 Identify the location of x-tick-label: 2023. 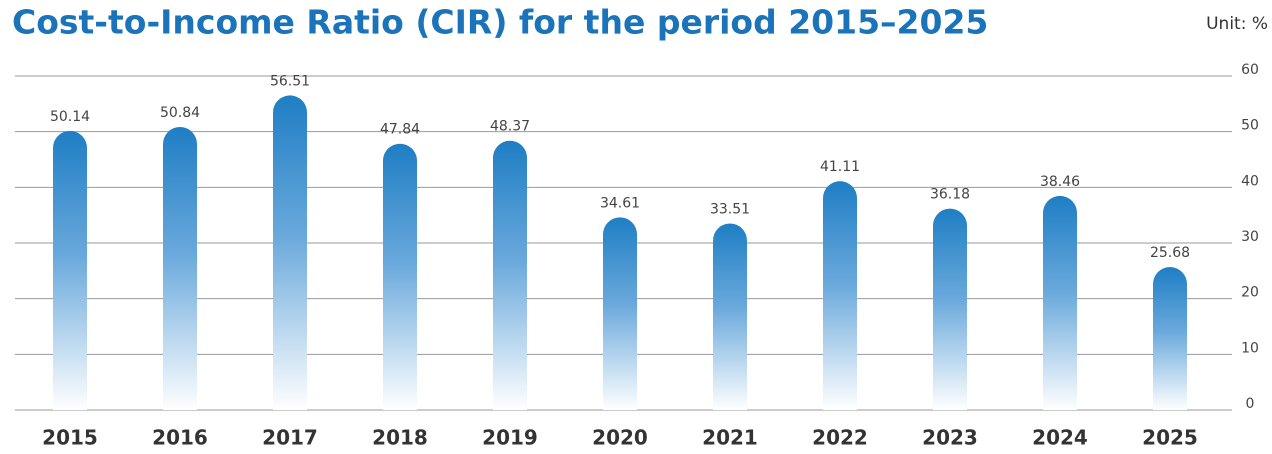
(950, 438).